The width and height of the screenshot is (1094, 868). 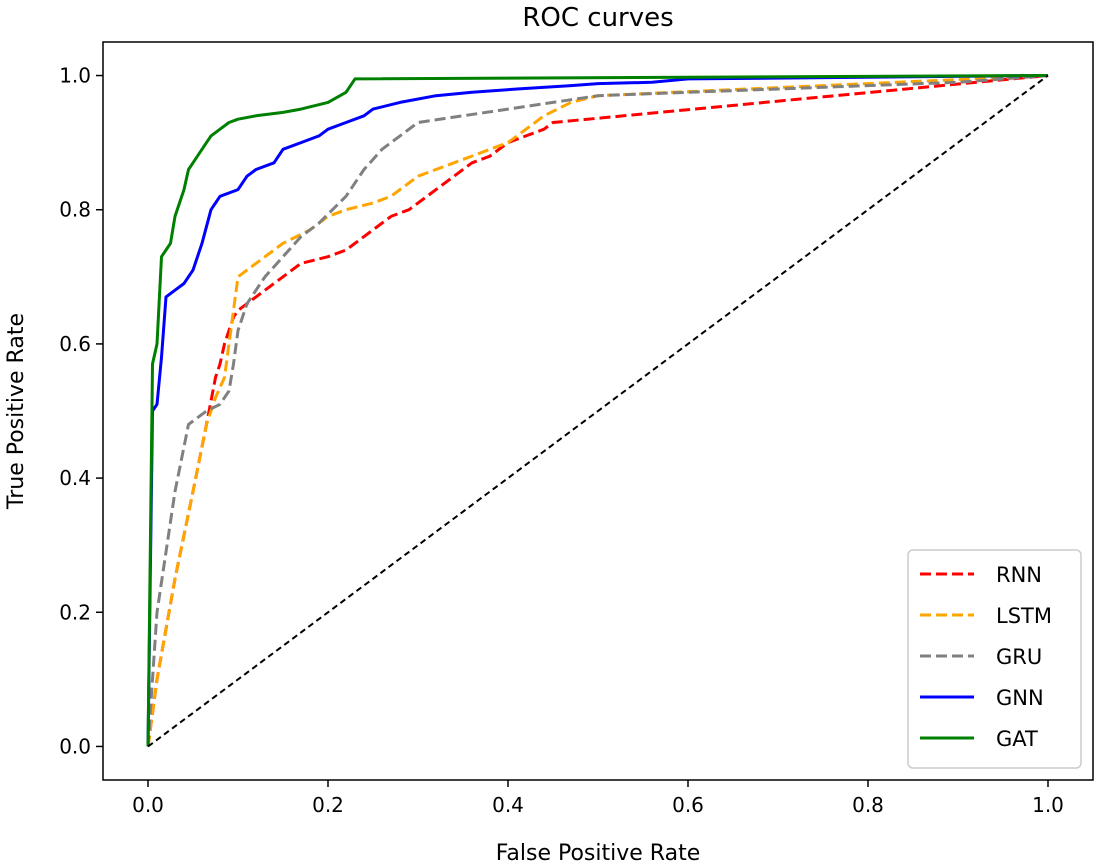 I want to click on y-tick-label: 0.8, so click(x=75, y=210).